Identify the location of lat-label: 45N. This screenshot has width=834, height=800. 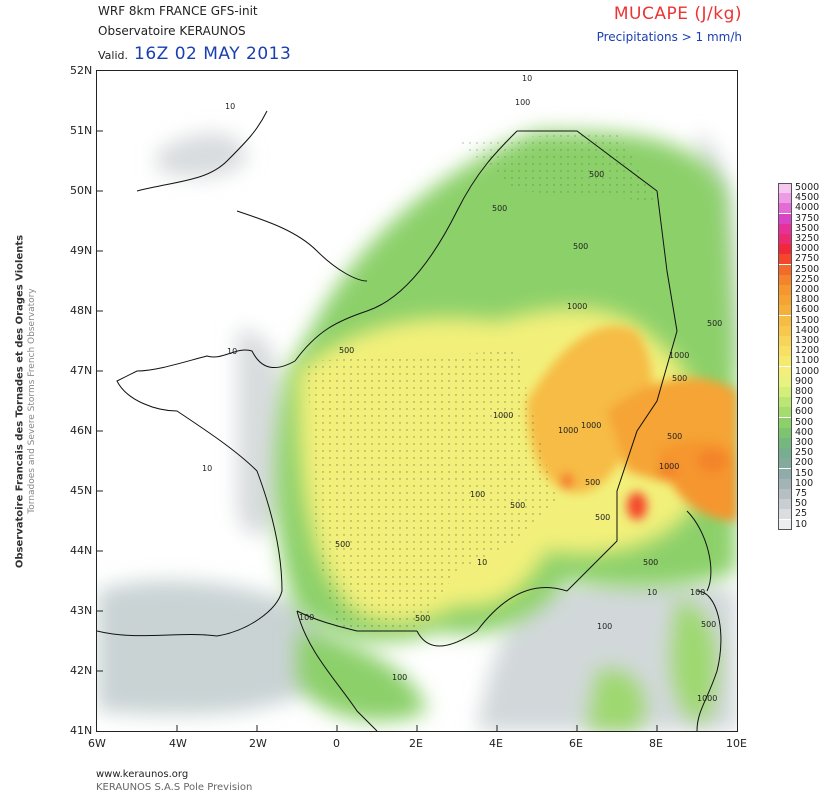
(81, 490).